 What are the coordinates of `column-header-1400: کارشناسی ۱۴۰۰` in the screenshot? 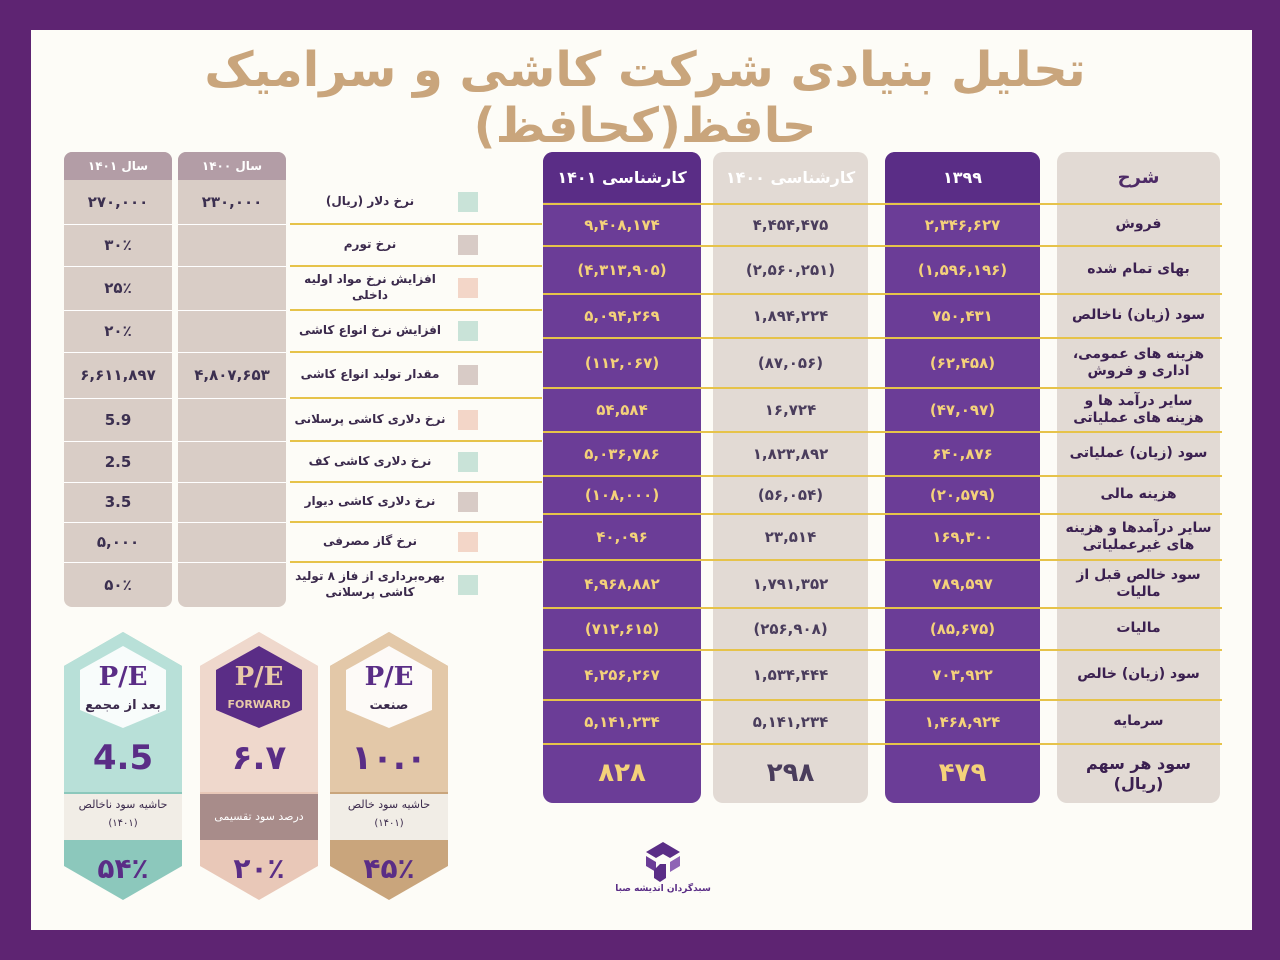 It's located at (790, 177).